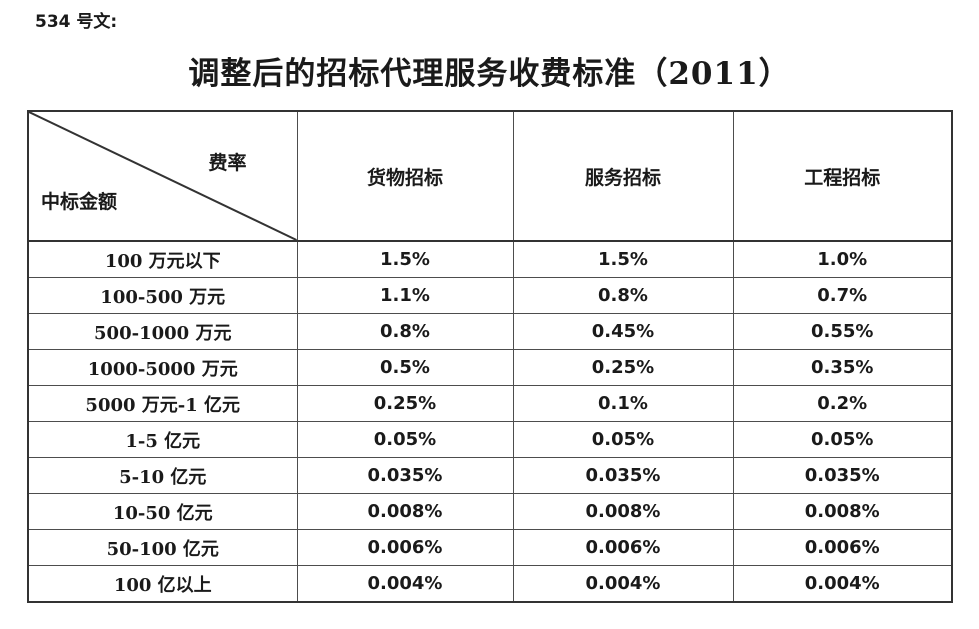  Describe the element at coordinates (162, 367) in the screenshot. I see `row-label: 1000-5000 万元` at that location.